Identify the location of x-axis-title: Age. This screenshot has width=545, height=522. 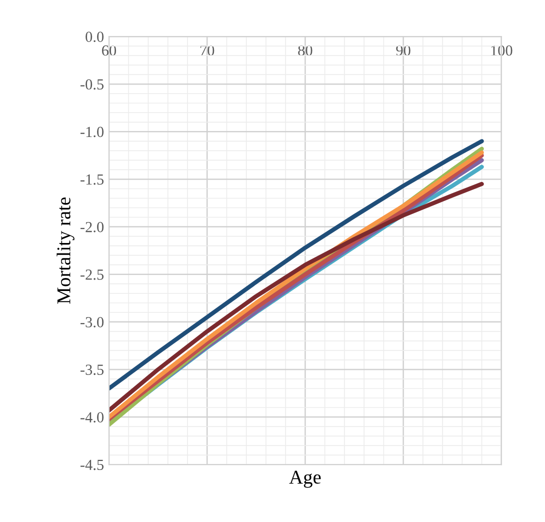
(305, 479).